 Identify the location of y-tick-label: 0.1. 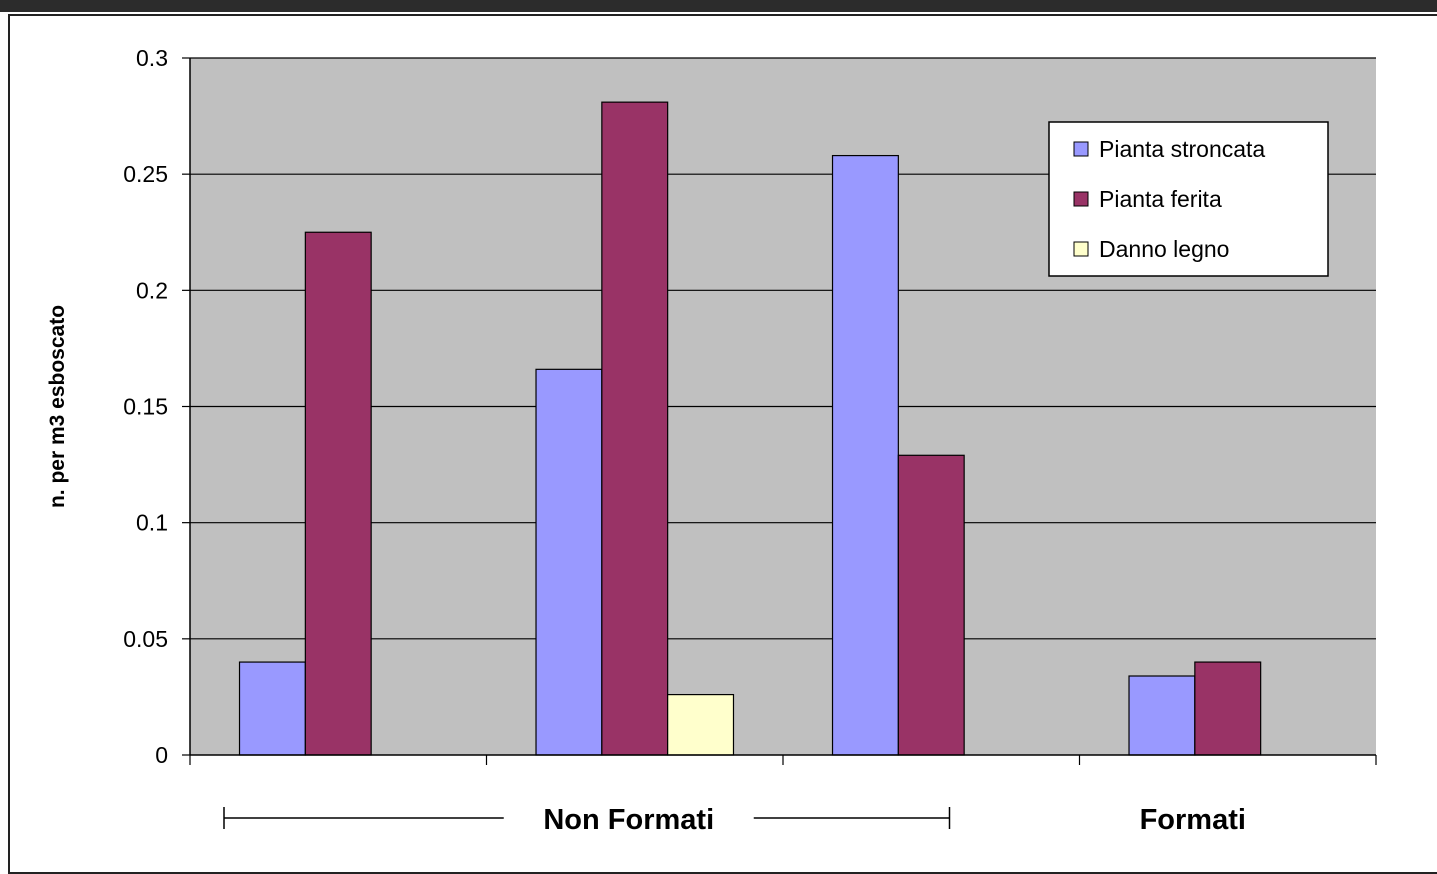
(152, 523).